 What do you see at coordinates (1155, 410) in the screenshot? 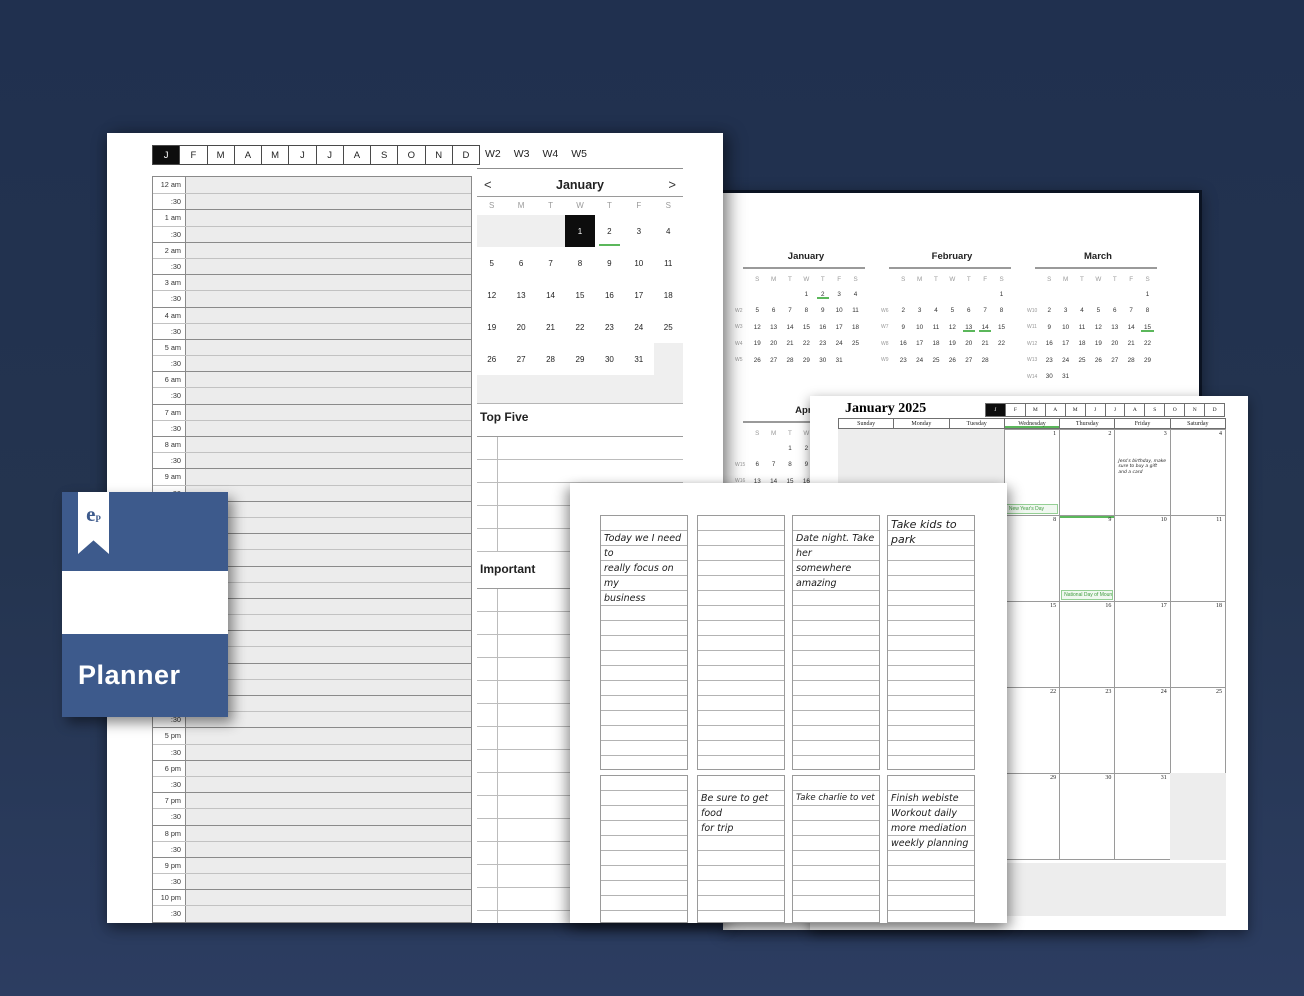
I see `monthly-month-tab-9: S` at bounding box center [1155, 410].